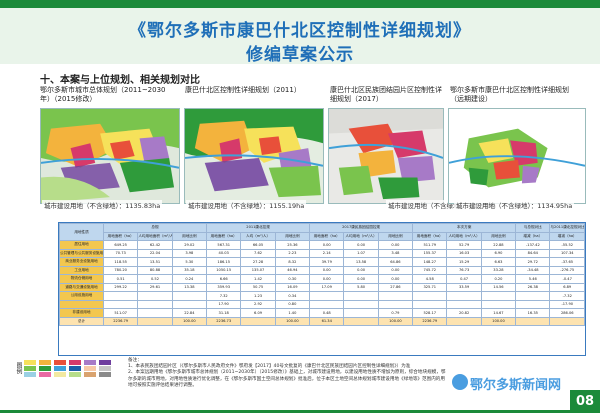 Image resolution: width=600 pixels, height=413 pixels. Describe the element at coordinates (189, 270) in the screenshot. I see `table-cell: 35.18` at that location.